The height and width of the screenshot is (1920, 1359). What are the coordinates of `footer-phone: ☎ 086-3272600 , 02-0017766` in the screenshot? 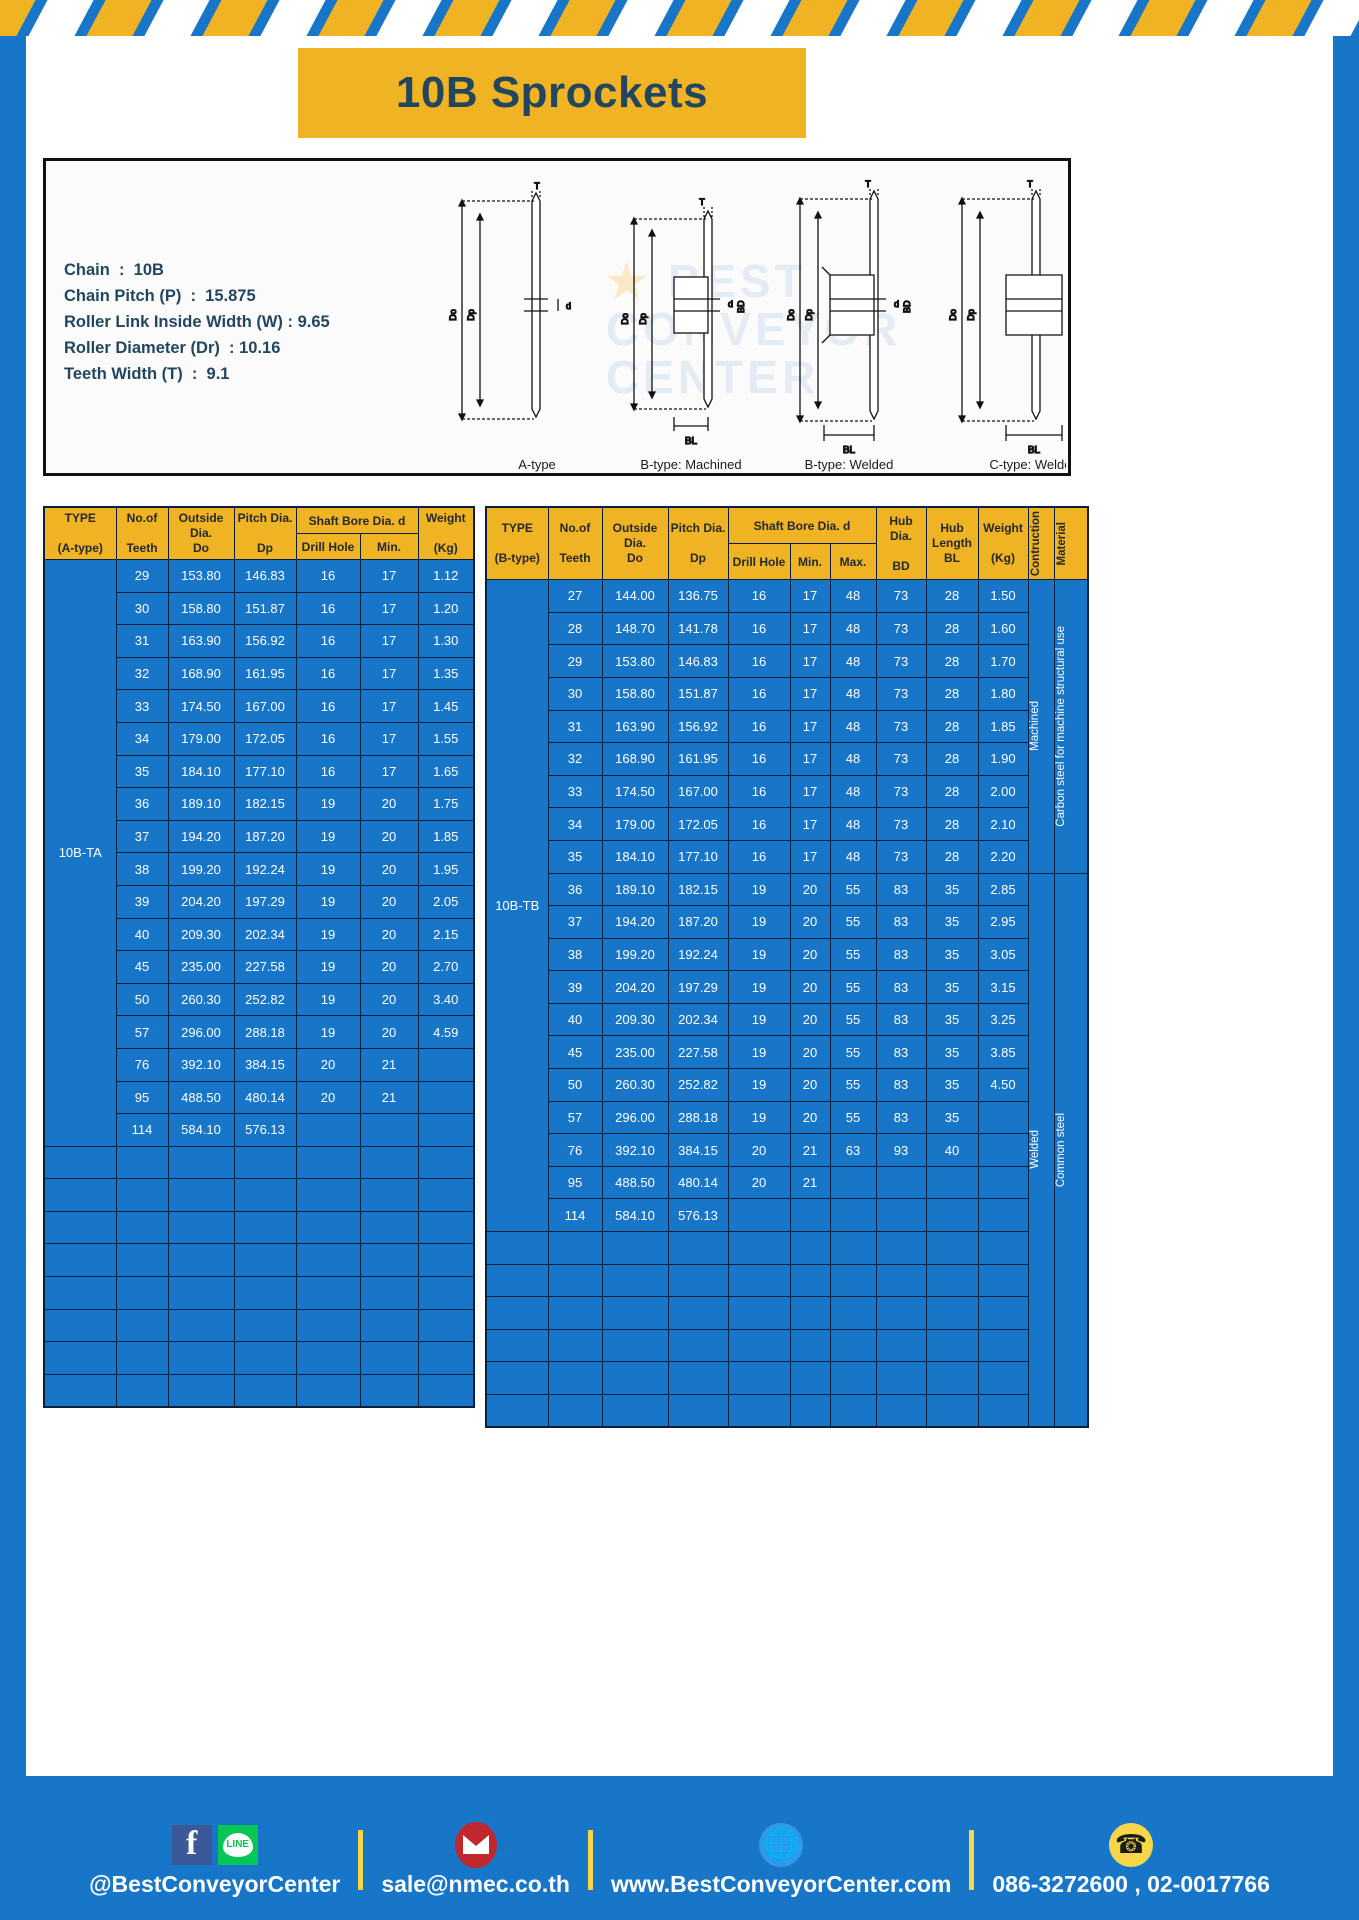 It's located at (1131, 1860).